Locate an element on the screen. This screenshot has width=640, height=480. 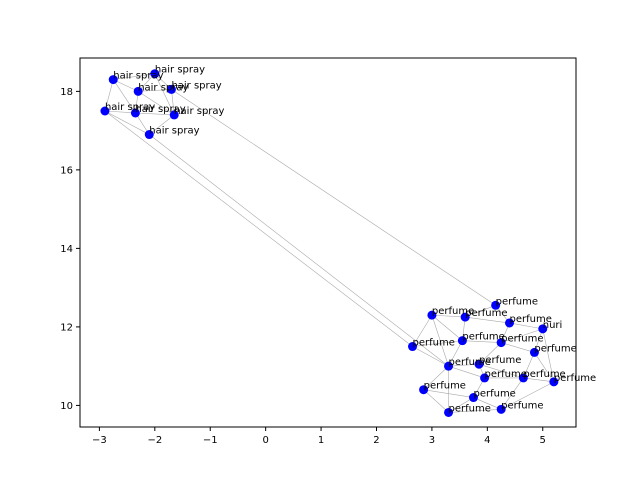
x-tick-label-5: 2 is located at coordinates (376, 440).